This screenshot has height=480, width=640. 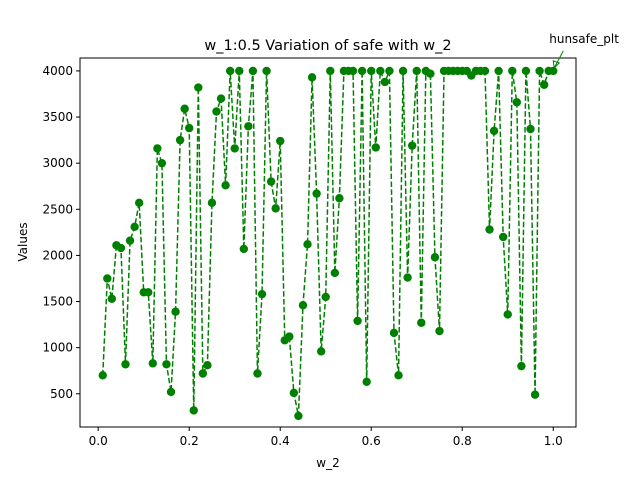 What do you see at coordinates (189, 441) in the screenshot?
I see `x-tick-label: 0.2` at bounding box center [189, 441].